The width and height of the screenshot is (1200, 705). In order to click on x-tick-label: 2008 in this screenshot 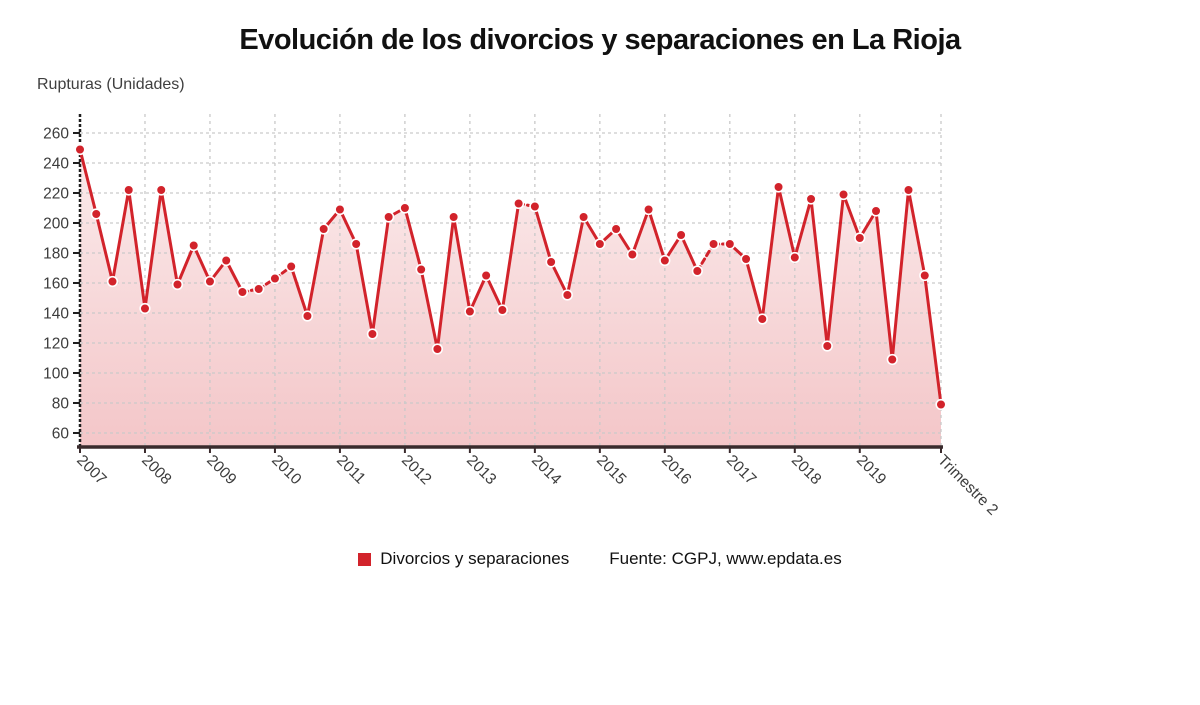, I will do `click(156, 470)`.